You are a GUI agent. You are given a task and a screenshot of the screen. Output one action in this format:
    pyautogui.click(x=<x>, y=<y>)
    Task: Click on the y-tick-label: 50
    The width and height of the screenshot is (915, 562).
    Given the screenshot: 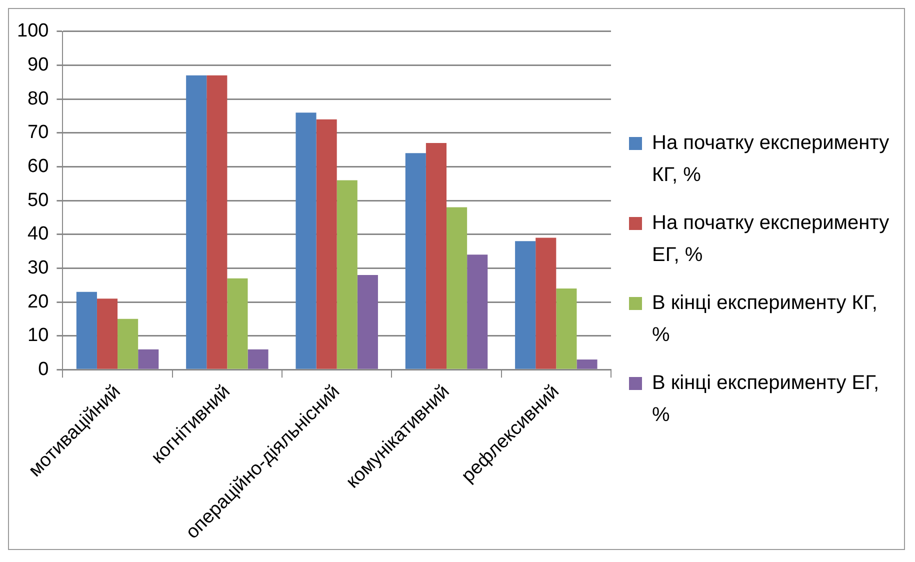 What is the action you would take?
    pyautogui.click(x=38, y=199)
    